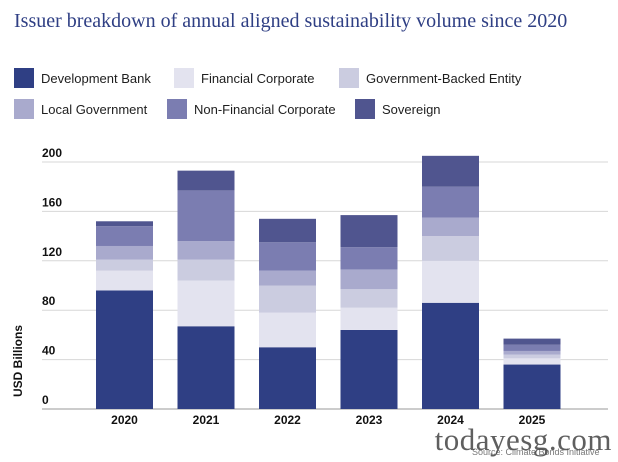  What do you see at coordinates (287, 278) in the screenshot?
I see `bar-2022-local-government` at bounding box center [287, 278].